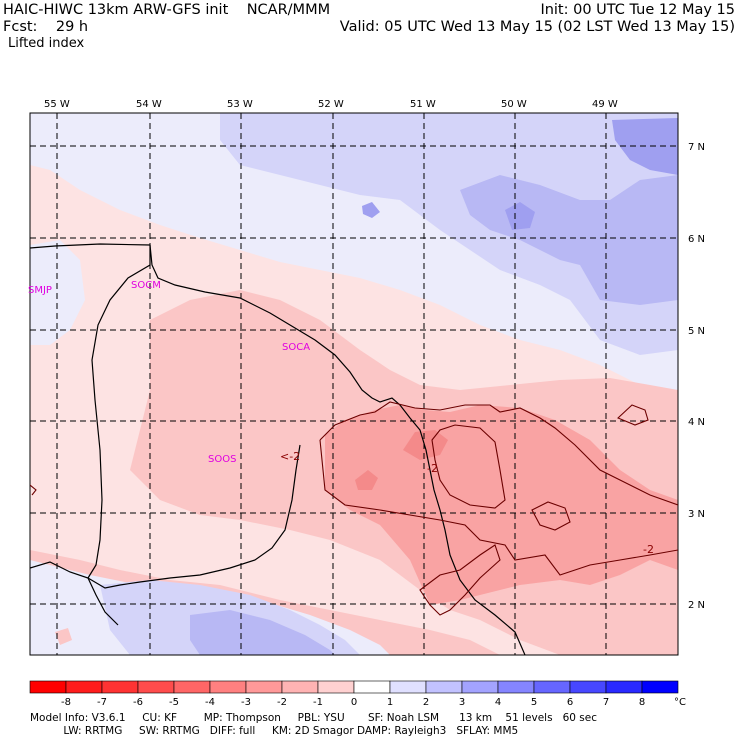 The image size is (740, 740). I want to click on model-title: HAIC-HIWC 13km ARW-GFS init NCAR/MMM, so click(167, 10).